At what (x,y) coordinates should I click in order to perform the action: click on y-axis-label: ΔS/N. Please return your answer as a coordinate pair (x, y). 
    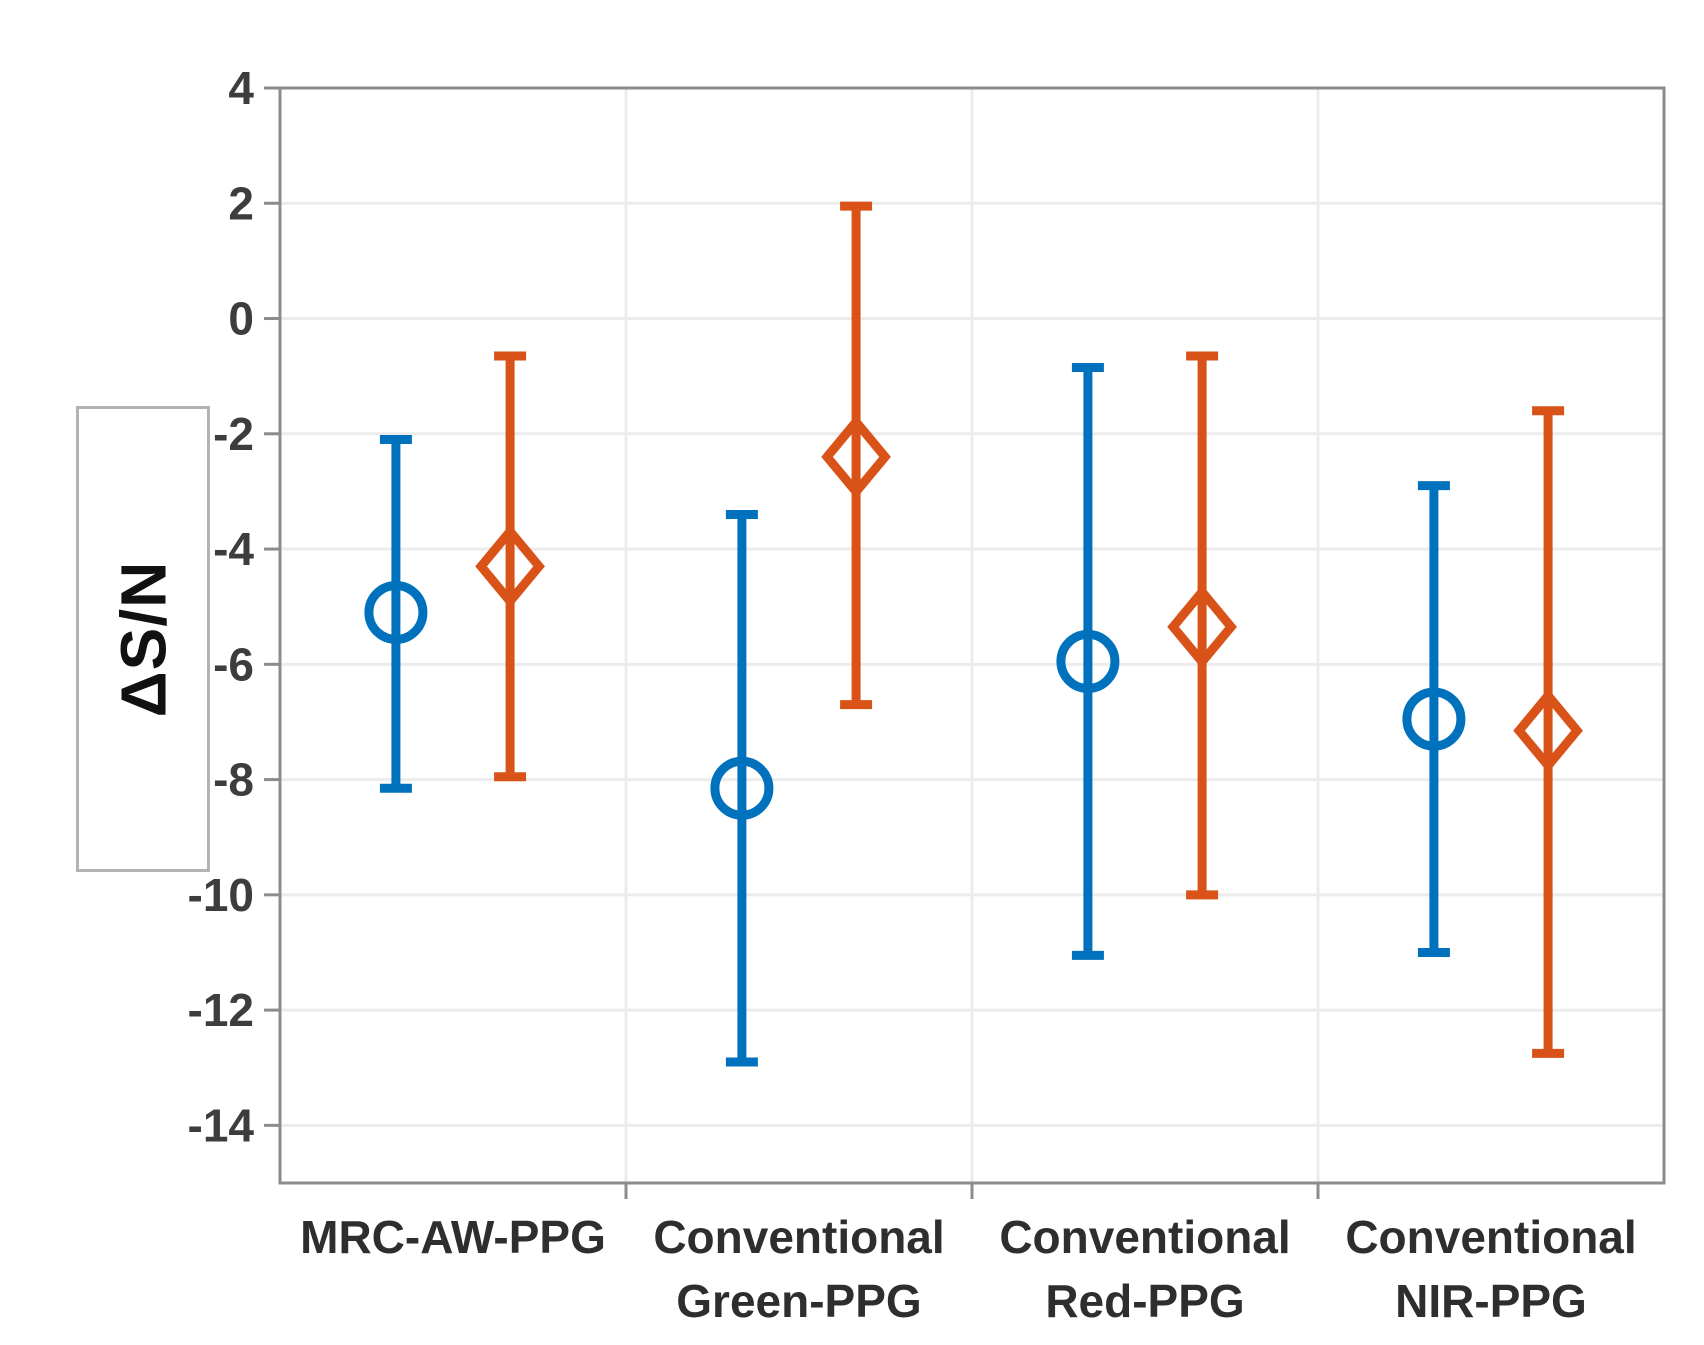
    Looking at the image, I should click on (143, 639).